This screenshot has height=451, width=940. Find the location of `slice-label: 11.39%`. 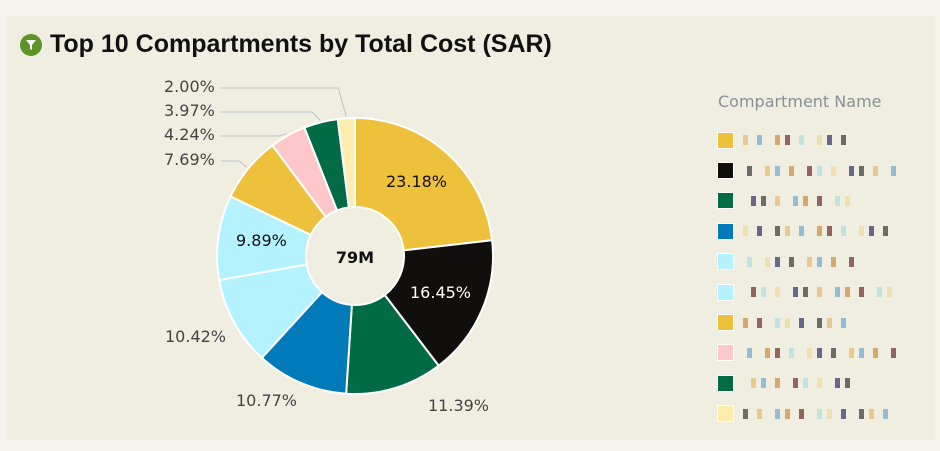

slice-label: 11.39% is located at coordinates (459, 405).